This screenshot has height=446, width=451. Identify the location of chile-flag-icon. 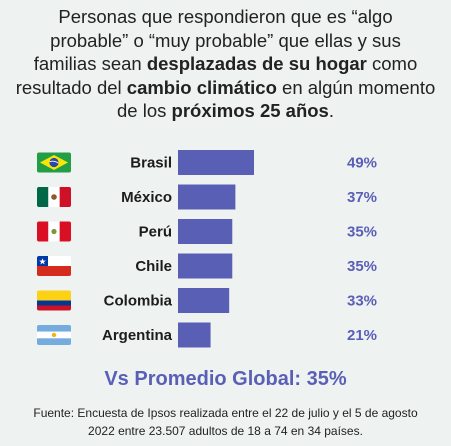
(54, 266).